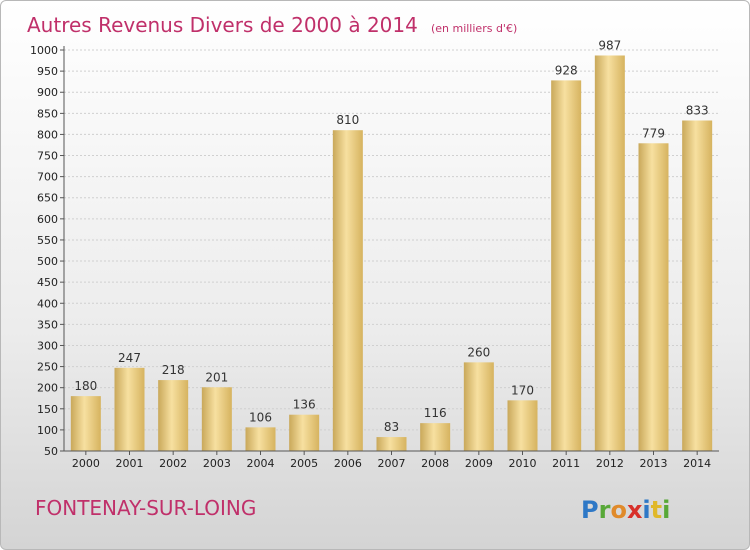  Describe the element at coordinates (523, 463) in the screenshot. I see `x-tick-label: 2010` at that location.